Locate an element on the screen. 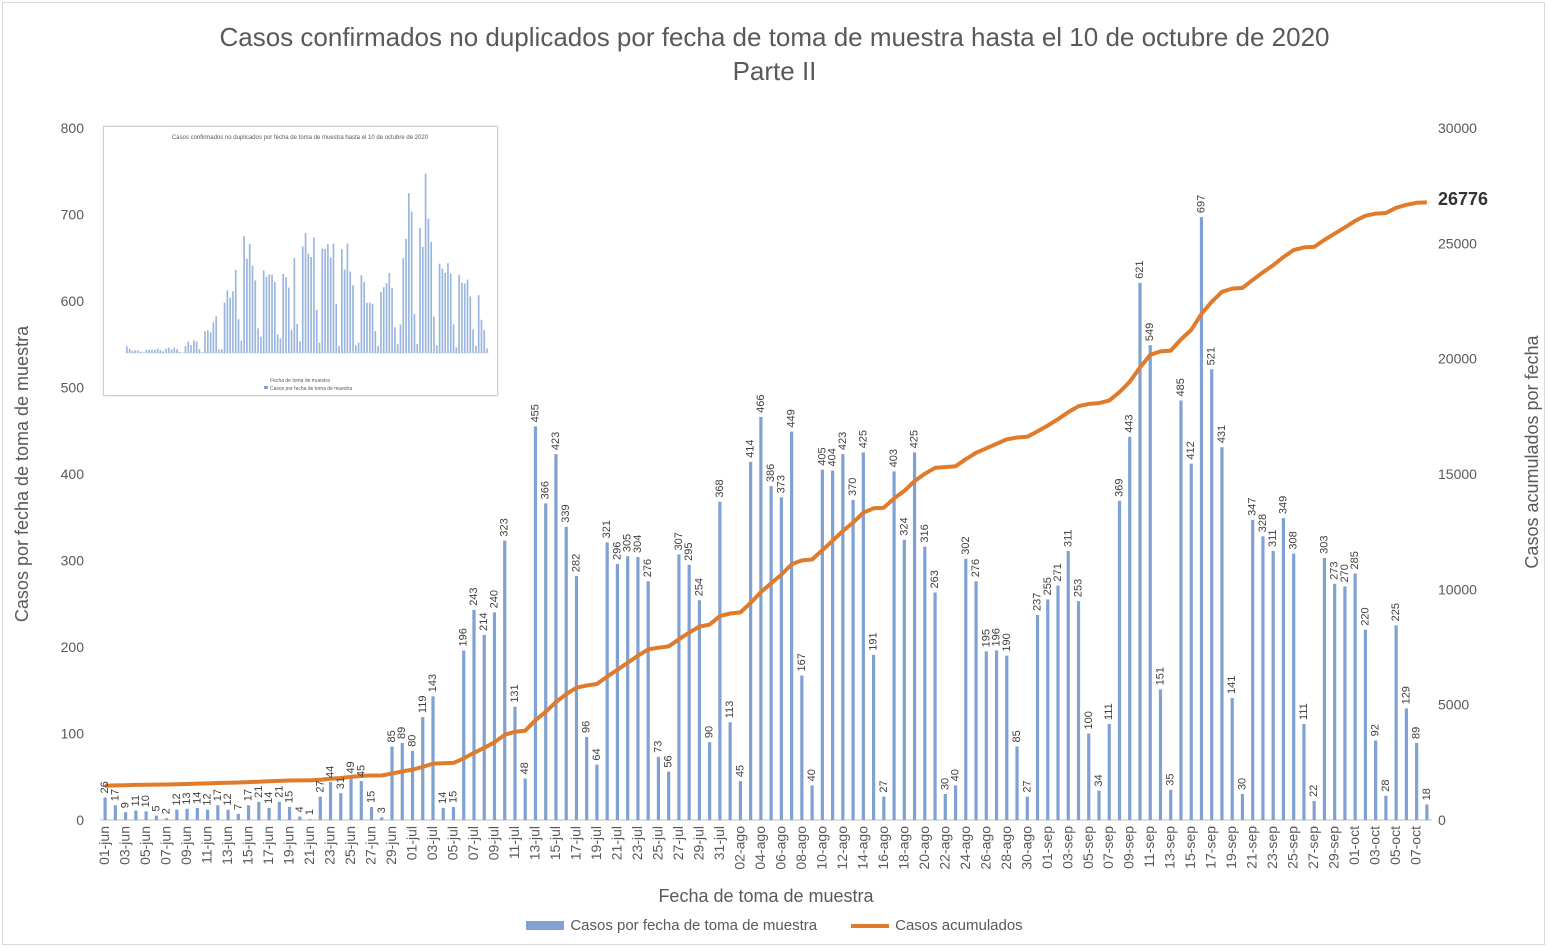  data-label: 196 is located at coordinates (997, 637).